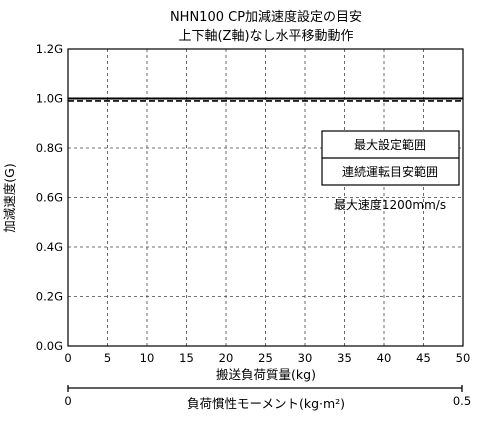 Image resolution: width=485 pixels, height=422 pixels. Describe the element at coordinates (49, 297) in the screenshot. I see `y-tick-label: 0.2G` at that location.